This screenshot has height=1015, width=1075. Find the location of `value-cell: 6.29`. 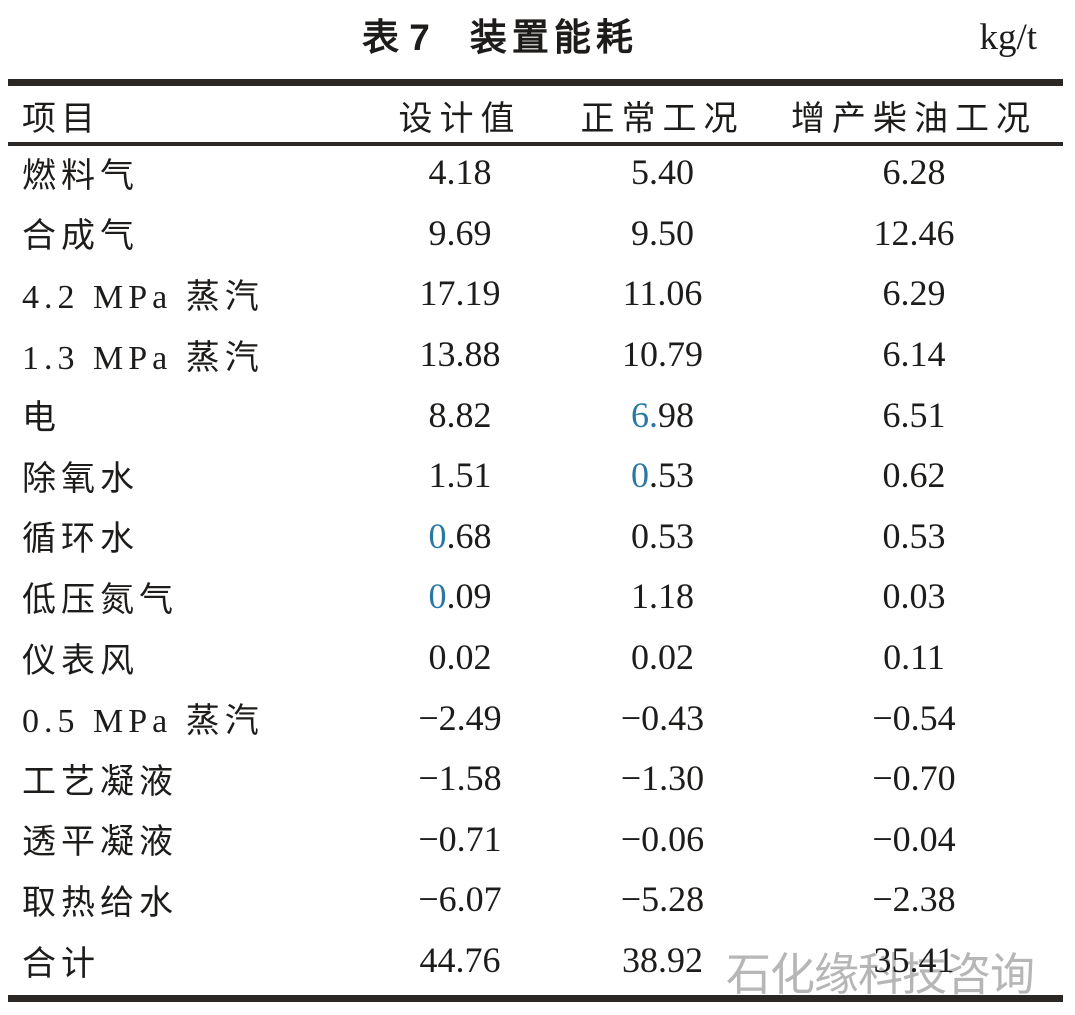

value-cell: 6.29 is located at coordinates (914, 293).